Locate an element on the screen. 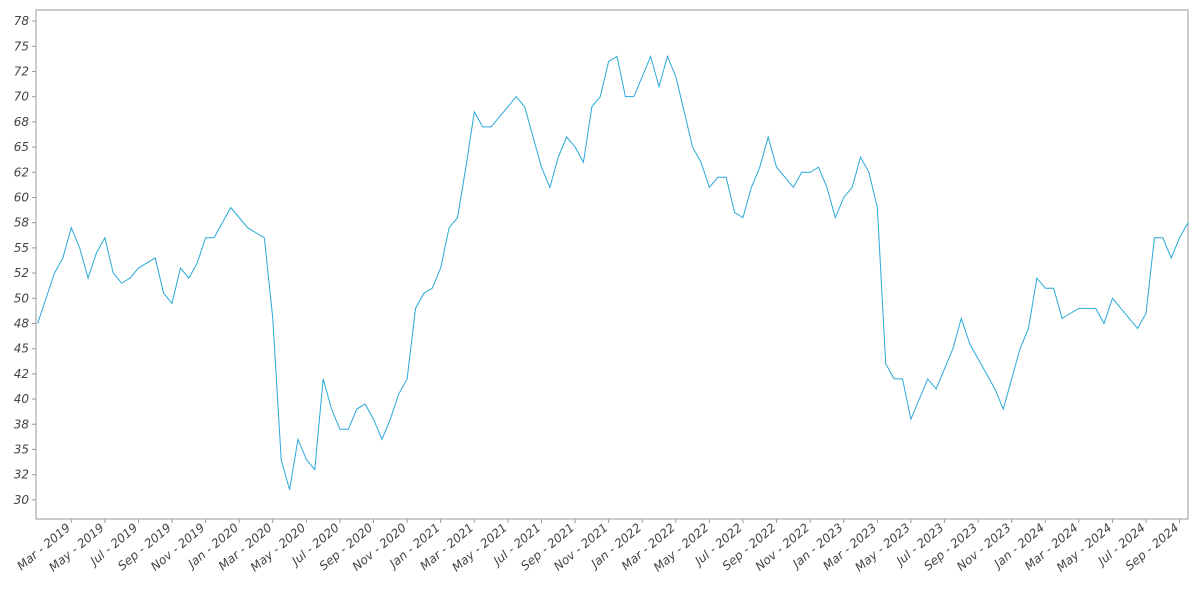  y-tick-label: 30 is located at coordinates (22, 500).